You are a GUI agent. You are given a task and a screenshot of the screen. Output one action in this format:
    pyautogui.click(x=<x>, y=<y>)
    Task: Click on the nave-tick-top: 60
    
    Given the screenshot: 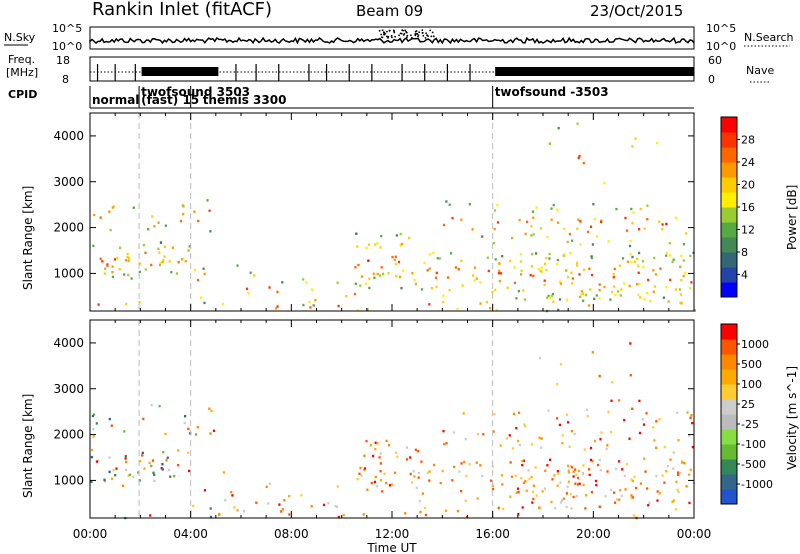 What is the action you would take?
    pyautogui.click(x=715, y=60)
    